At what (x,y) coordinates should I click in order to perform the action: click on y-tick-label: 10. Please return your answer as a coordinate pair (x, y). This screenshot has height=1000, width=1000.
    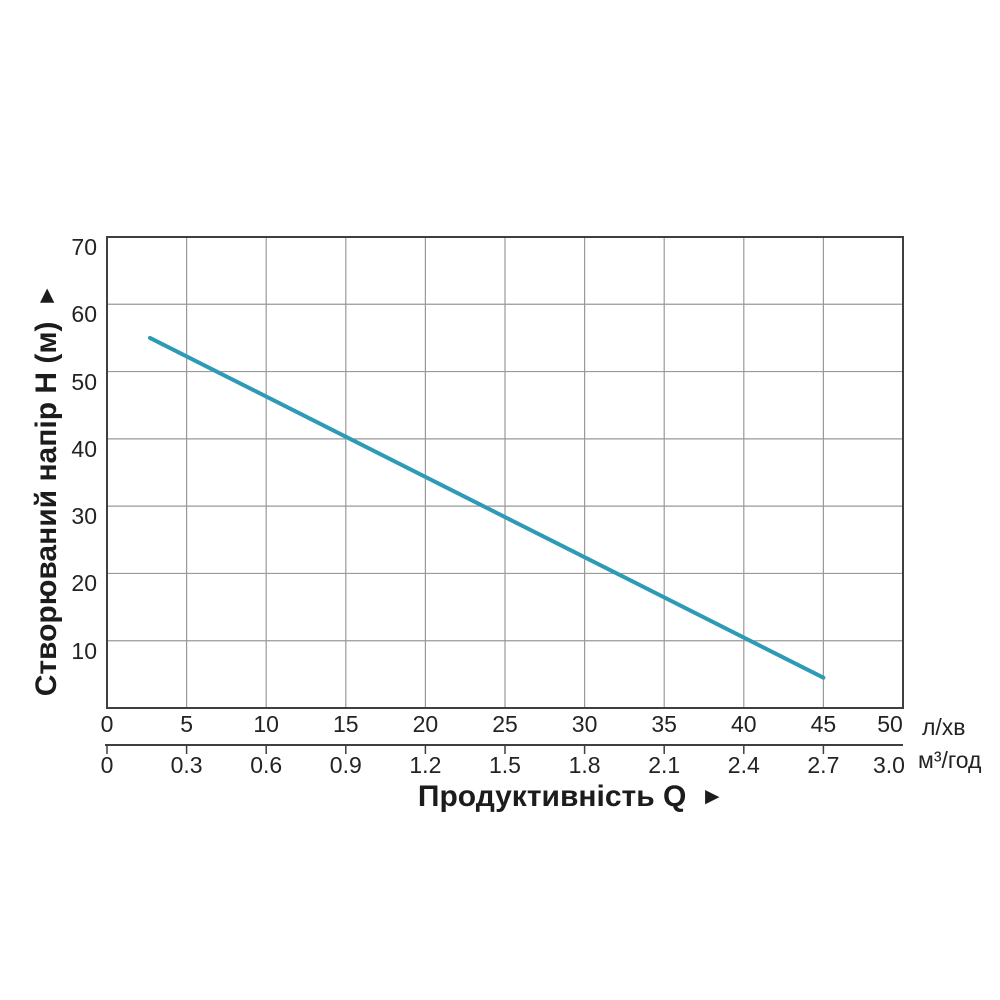
    Looking at the image, I should click on (84, 650).